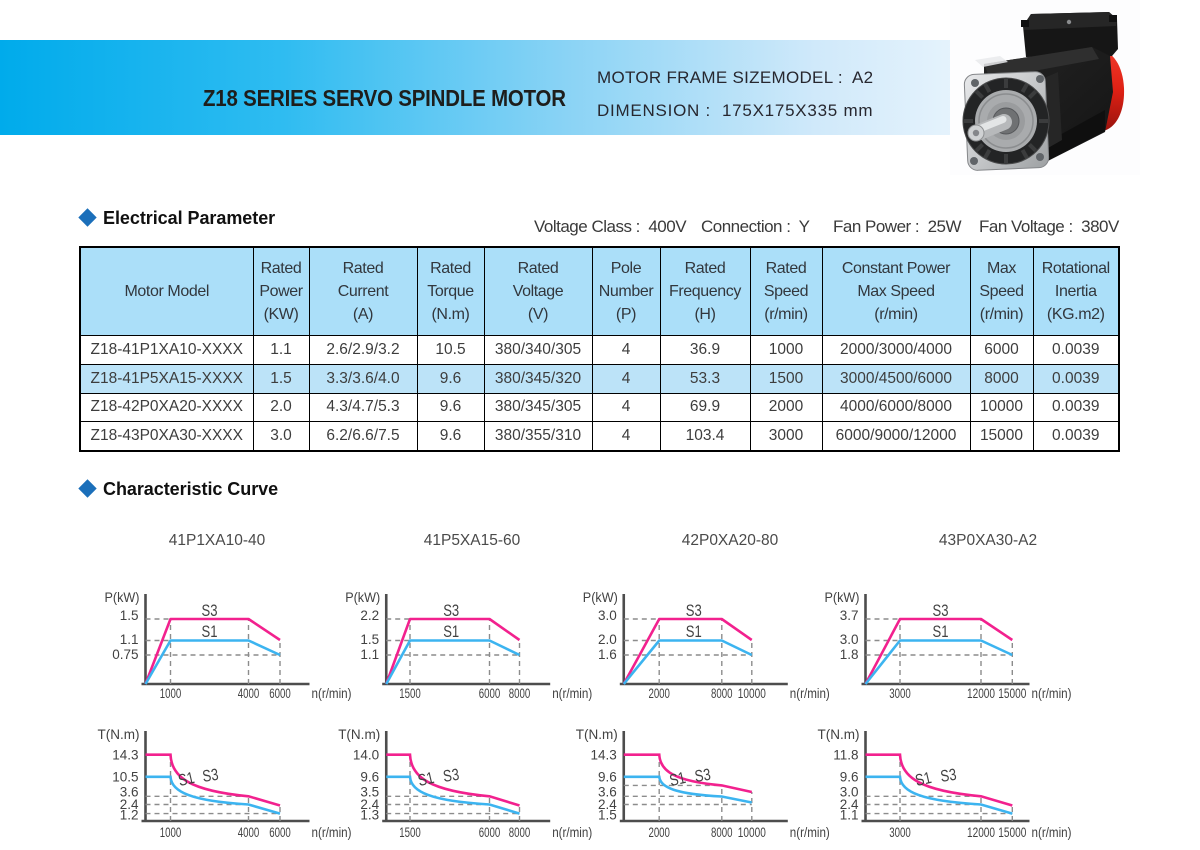 The height and width of the screenshot is (850, 1200). Describe the element at coordinates (129, 814) in the screenshot. I see `svg-text: 1.2` at that location.